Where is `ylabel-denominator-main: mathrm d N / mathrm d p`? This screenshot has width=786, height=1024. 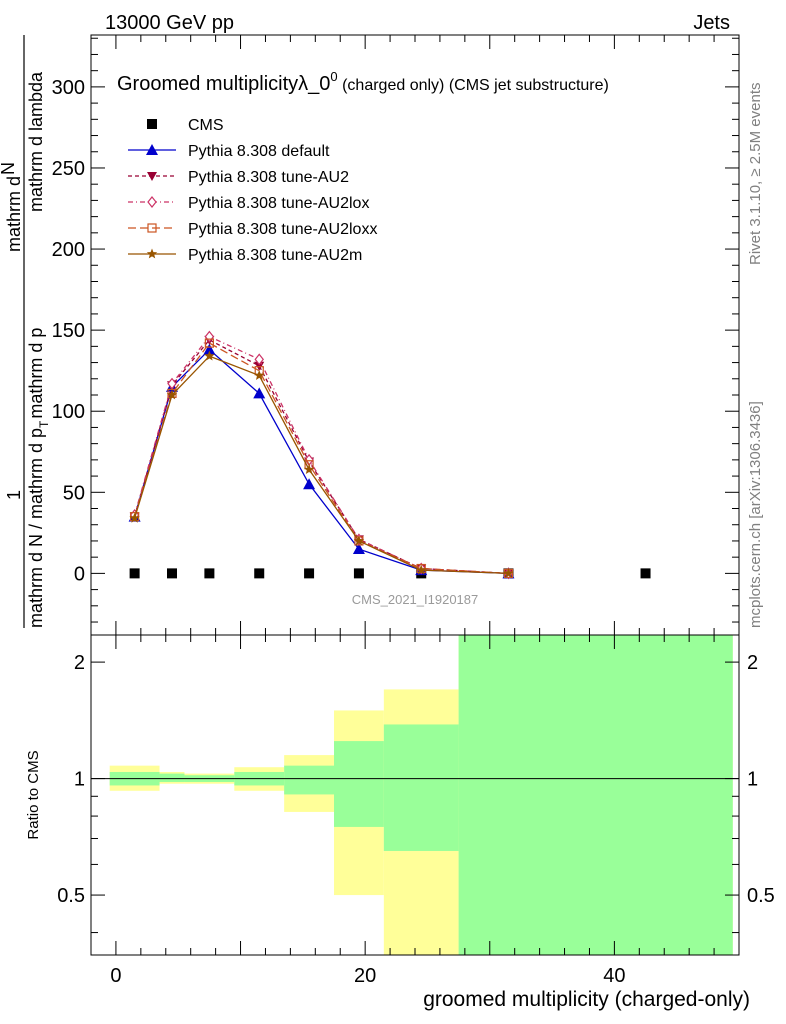 ylabel-denominator-main: mathrm d N / mathrm d p is located at coordinates (36, 528).